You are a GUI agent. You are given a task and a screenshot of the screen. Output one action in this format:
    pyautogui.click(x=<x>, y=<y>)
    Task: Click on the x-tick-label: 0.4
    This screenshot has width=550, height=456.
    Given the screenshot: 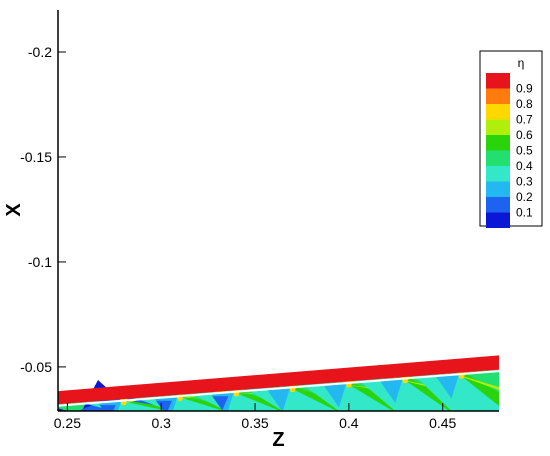 What is the action you would take?
    pyautogui.click(x=349, y=423)
    